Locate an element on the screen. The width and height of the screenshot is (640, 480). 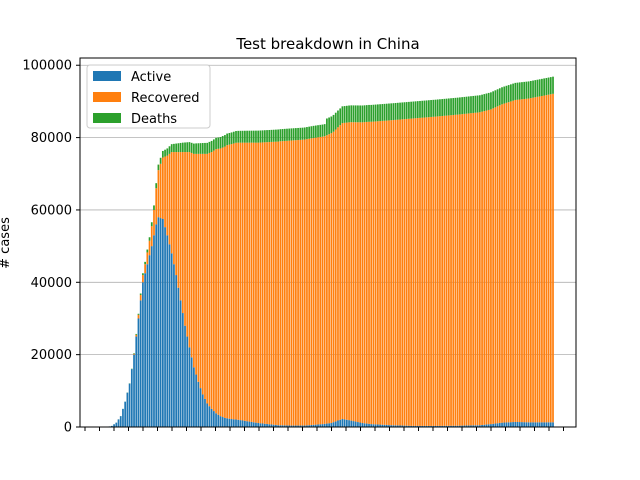
legend: Active Recovered Deaths is located at coordinates (148, 96).